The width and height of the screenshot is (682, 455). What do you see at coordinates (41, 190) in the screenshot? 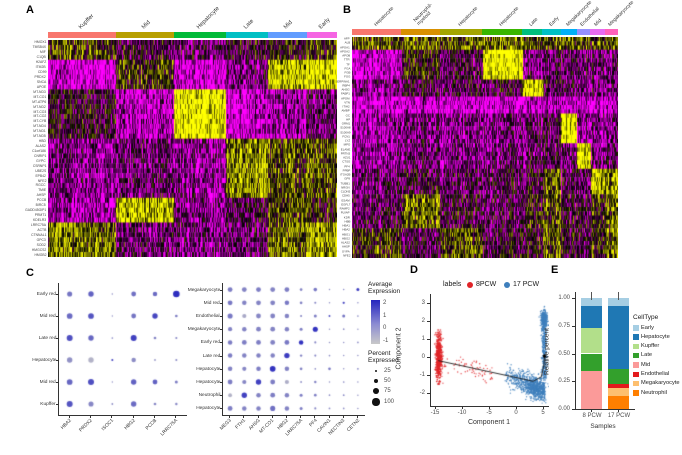
I see `gene-row-label: TMIE` at bounding box center [41, 190].